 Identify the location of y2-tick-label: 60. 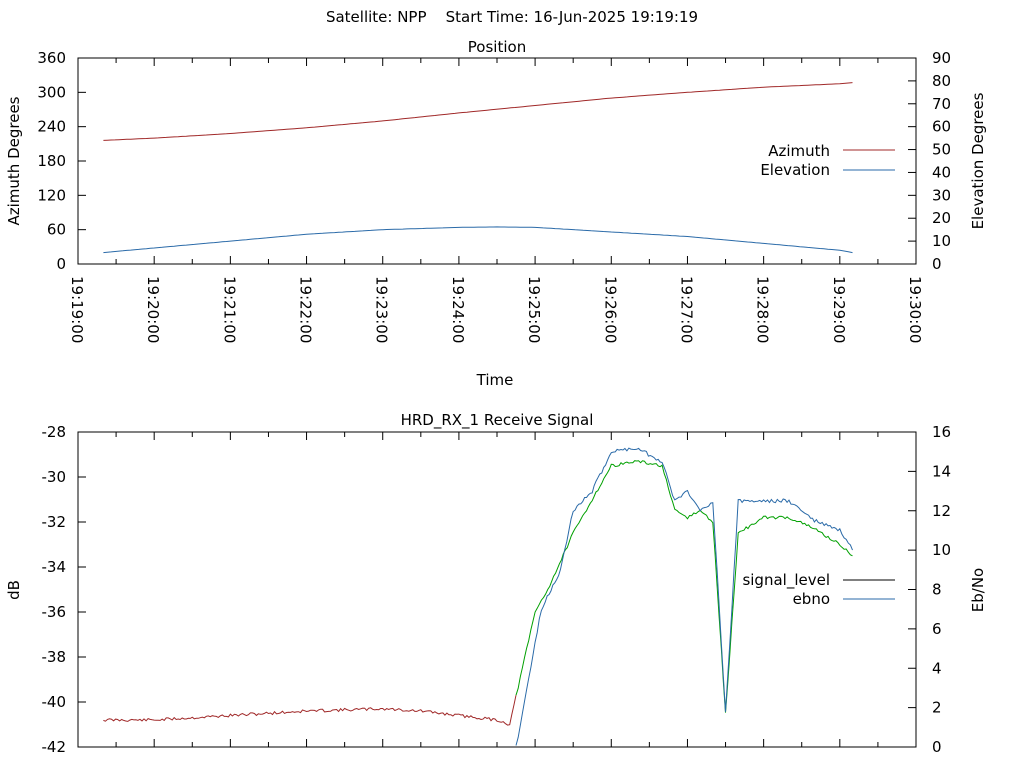
(941, 127).